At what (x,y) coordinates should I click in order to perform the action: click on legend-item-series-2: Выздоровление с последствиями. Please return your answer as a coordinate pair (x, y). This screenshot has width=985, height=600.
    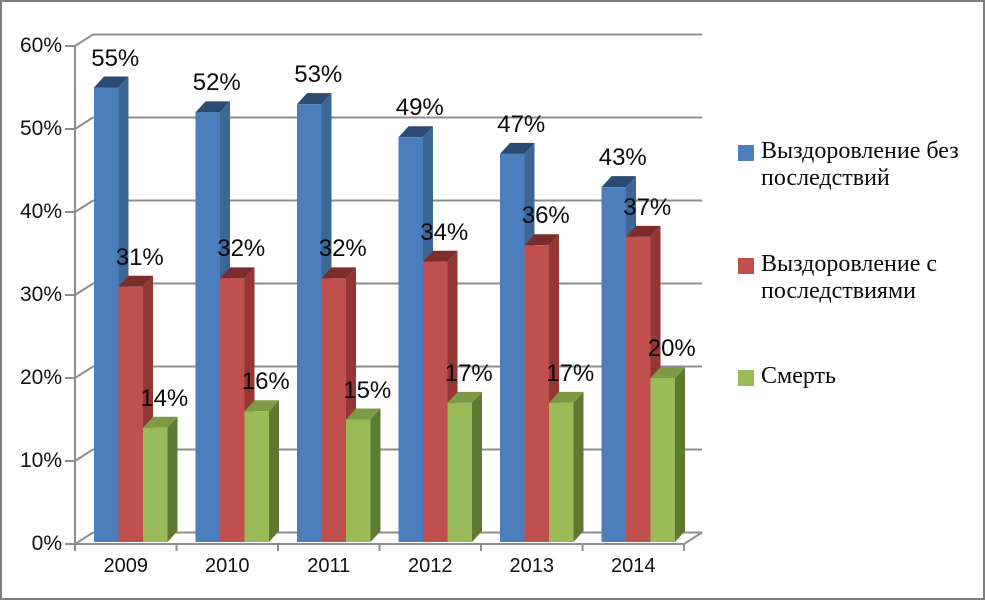
    Looking at the image, I should click on (860, 278).